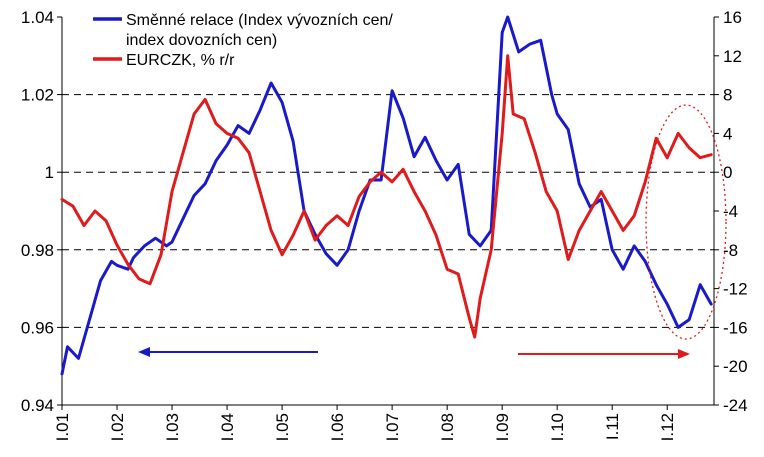 This screenshot has height=457, width=764. What do you see at coordinates (686, 222) in the screenshot?
I see `highlight-ellipse` at bounding box center [686, 222].